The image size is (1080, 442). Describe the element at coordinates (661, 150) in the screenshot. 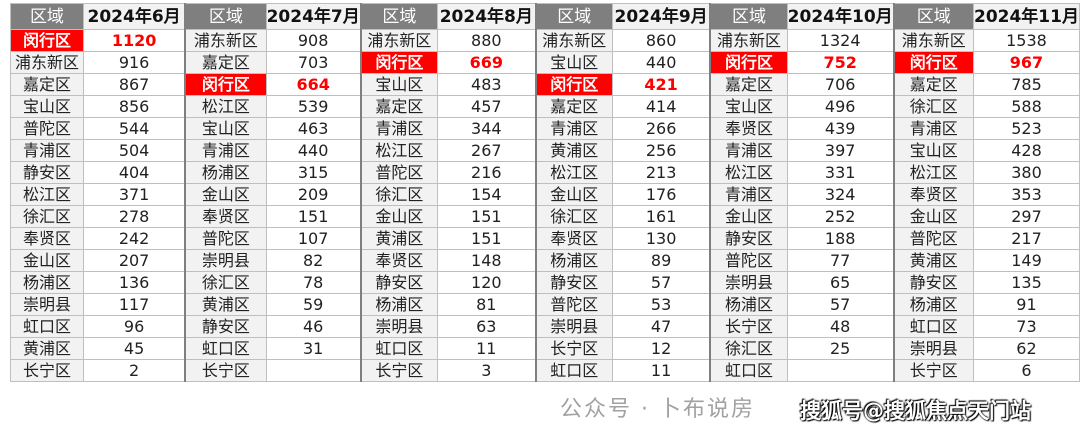

I see `value-cell: 256` at that location.